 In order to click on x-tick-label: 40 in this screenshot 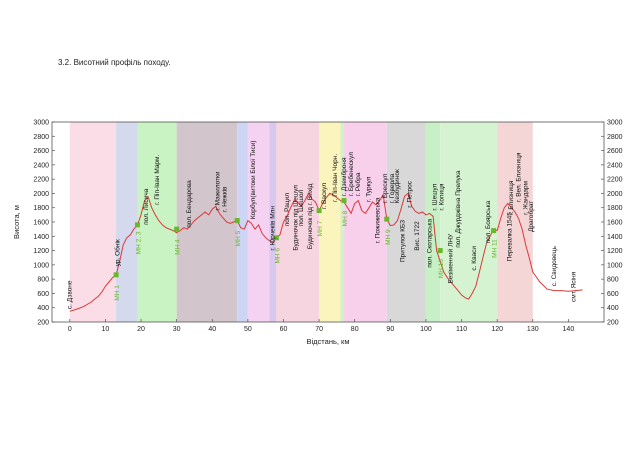, I will do `click(212, 329)`.